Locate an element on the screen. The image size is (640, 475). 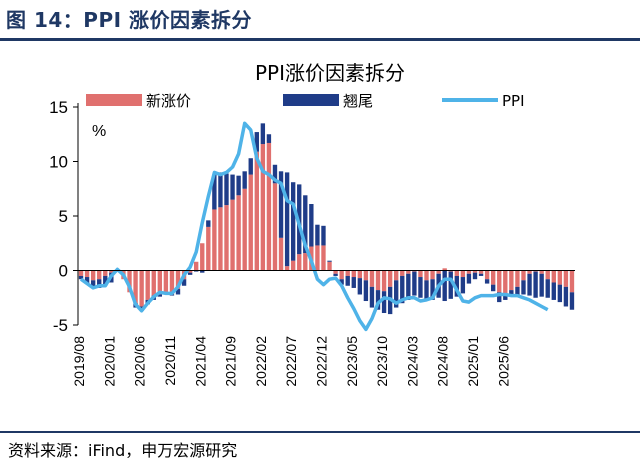
y-tick-label: 15 is located at coordinates (58, 107).